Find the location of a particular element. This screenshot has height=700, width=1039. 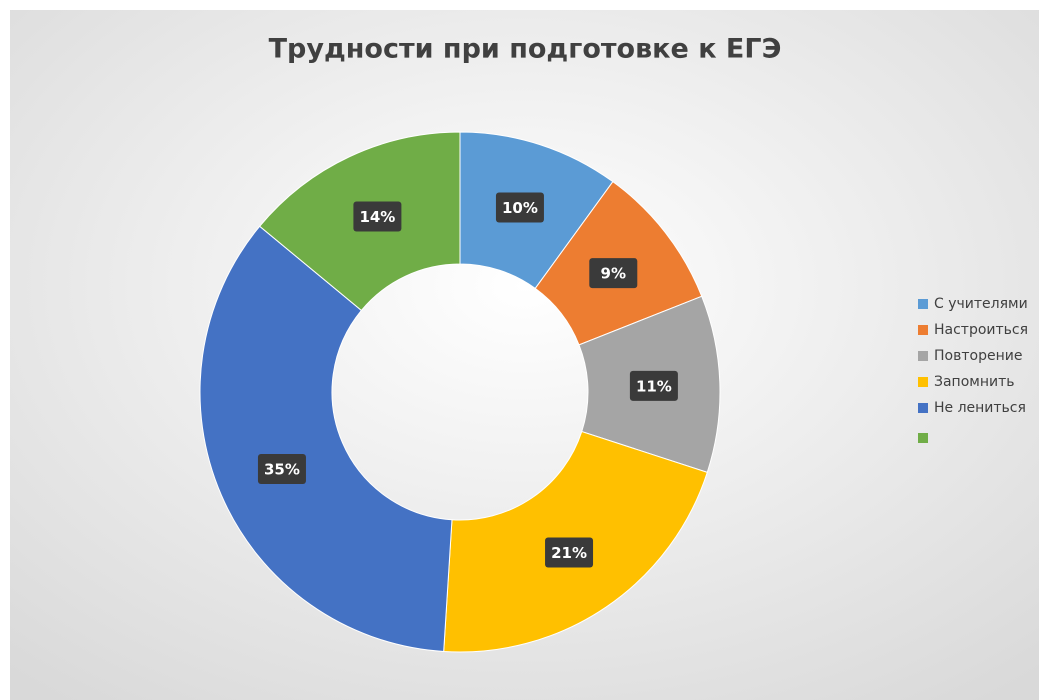

legend-label: Настроиться is located at coordinates (981, 330).